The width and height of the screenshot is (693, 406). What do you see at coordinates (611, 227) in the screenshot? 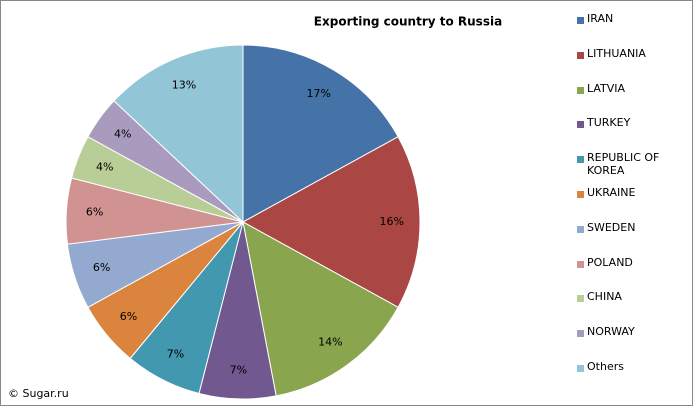
I see `legend-label: SWEDEN` at bounding box center [611, 227].